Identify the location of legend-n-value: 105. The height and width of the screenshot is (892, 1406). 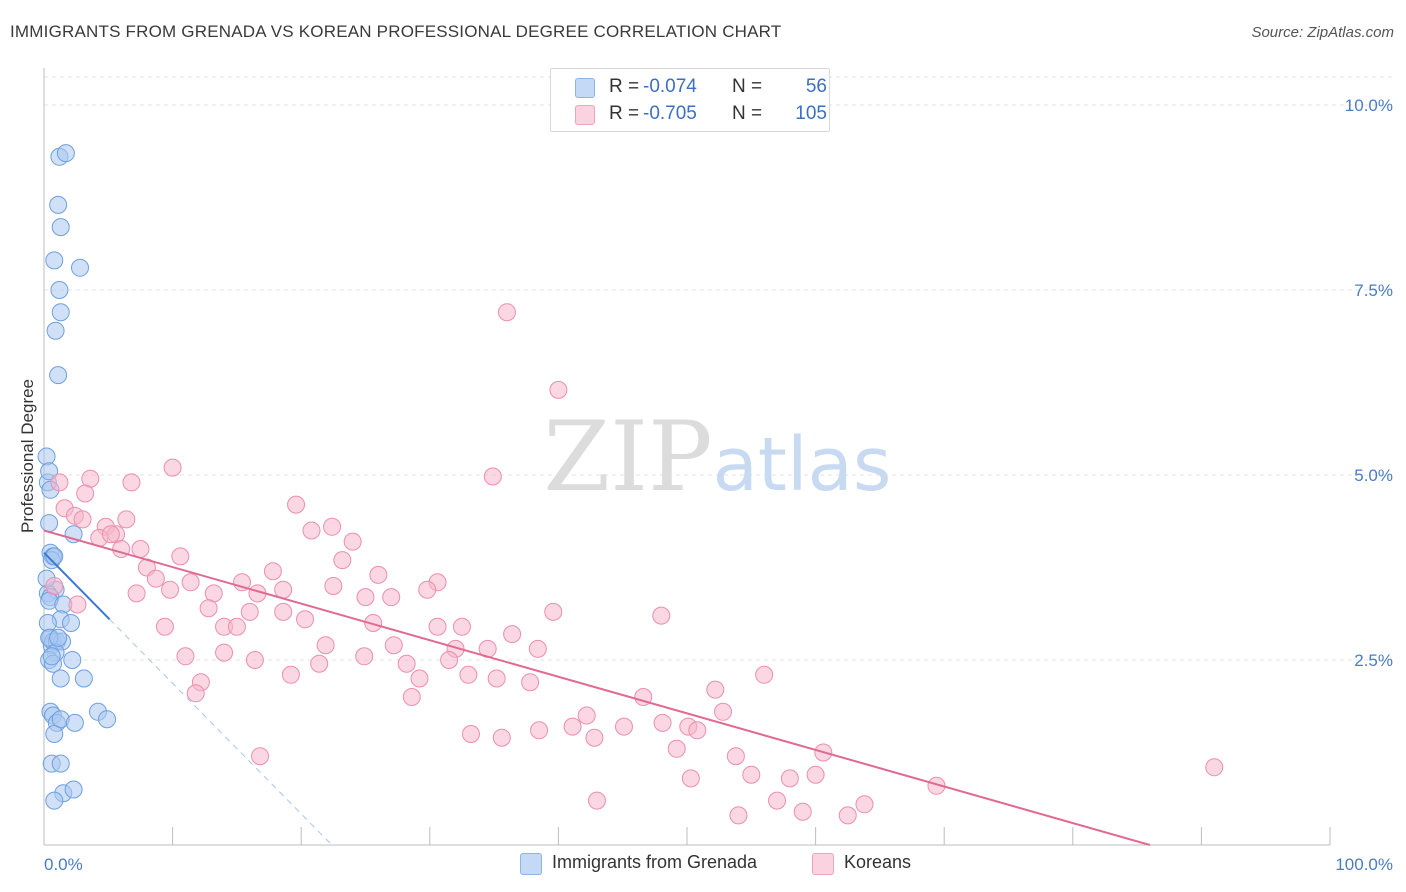
(811, 113).